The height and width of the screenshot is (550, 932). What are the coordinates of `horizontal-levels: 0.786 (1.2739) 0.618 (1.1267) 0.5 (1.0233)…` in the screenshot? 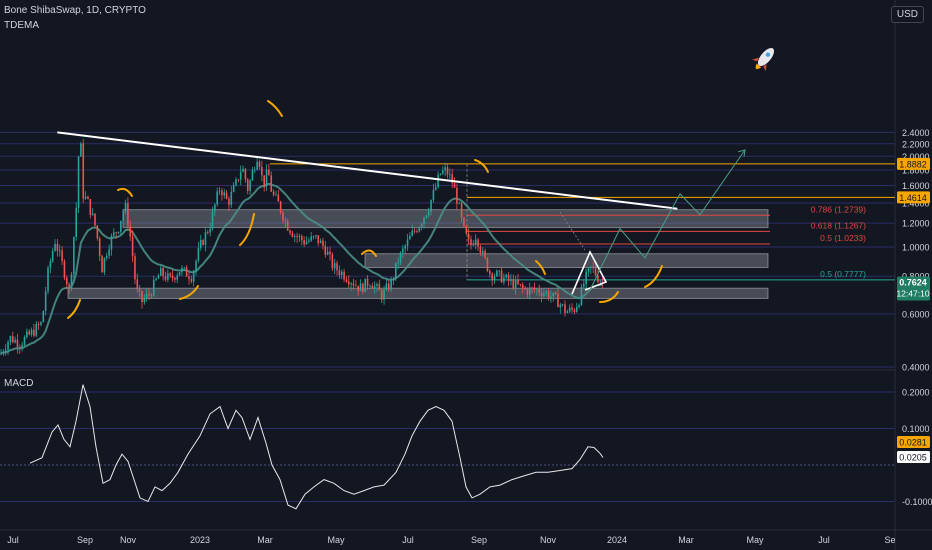 It's located at (582, 222).